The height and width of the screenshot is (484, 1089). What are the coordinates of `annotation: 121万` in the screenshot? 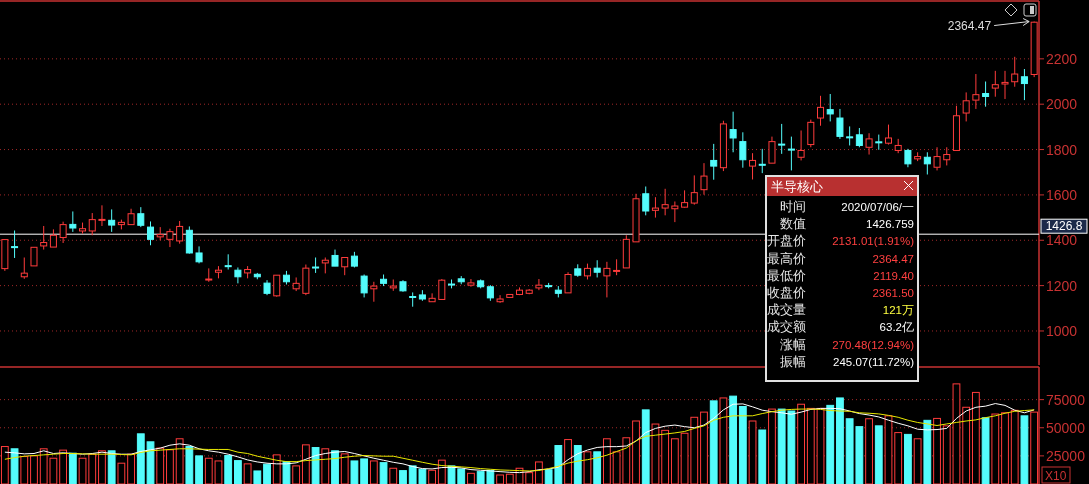 It's located at (898, 310).